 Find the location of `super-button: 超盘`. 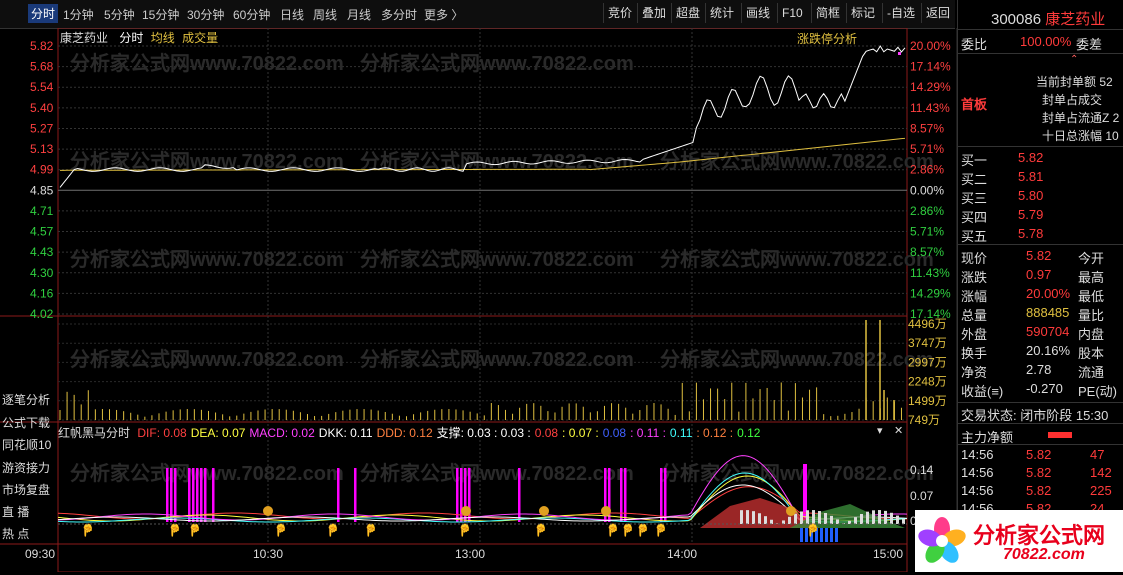

super-button: 超盘 is located at coordinates (687, 13).